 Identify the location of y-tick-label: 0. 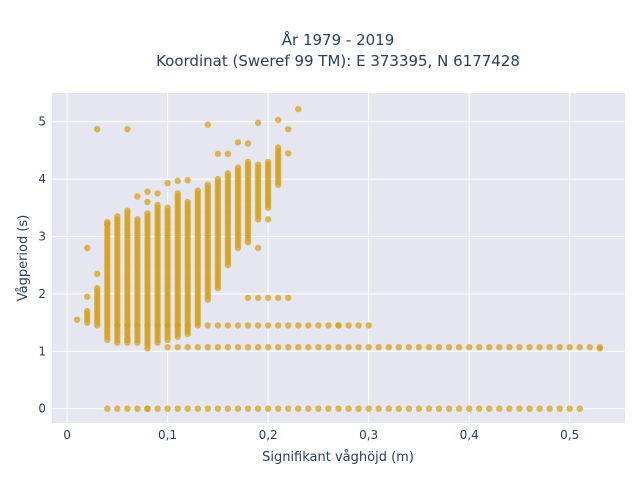
(42, 409).